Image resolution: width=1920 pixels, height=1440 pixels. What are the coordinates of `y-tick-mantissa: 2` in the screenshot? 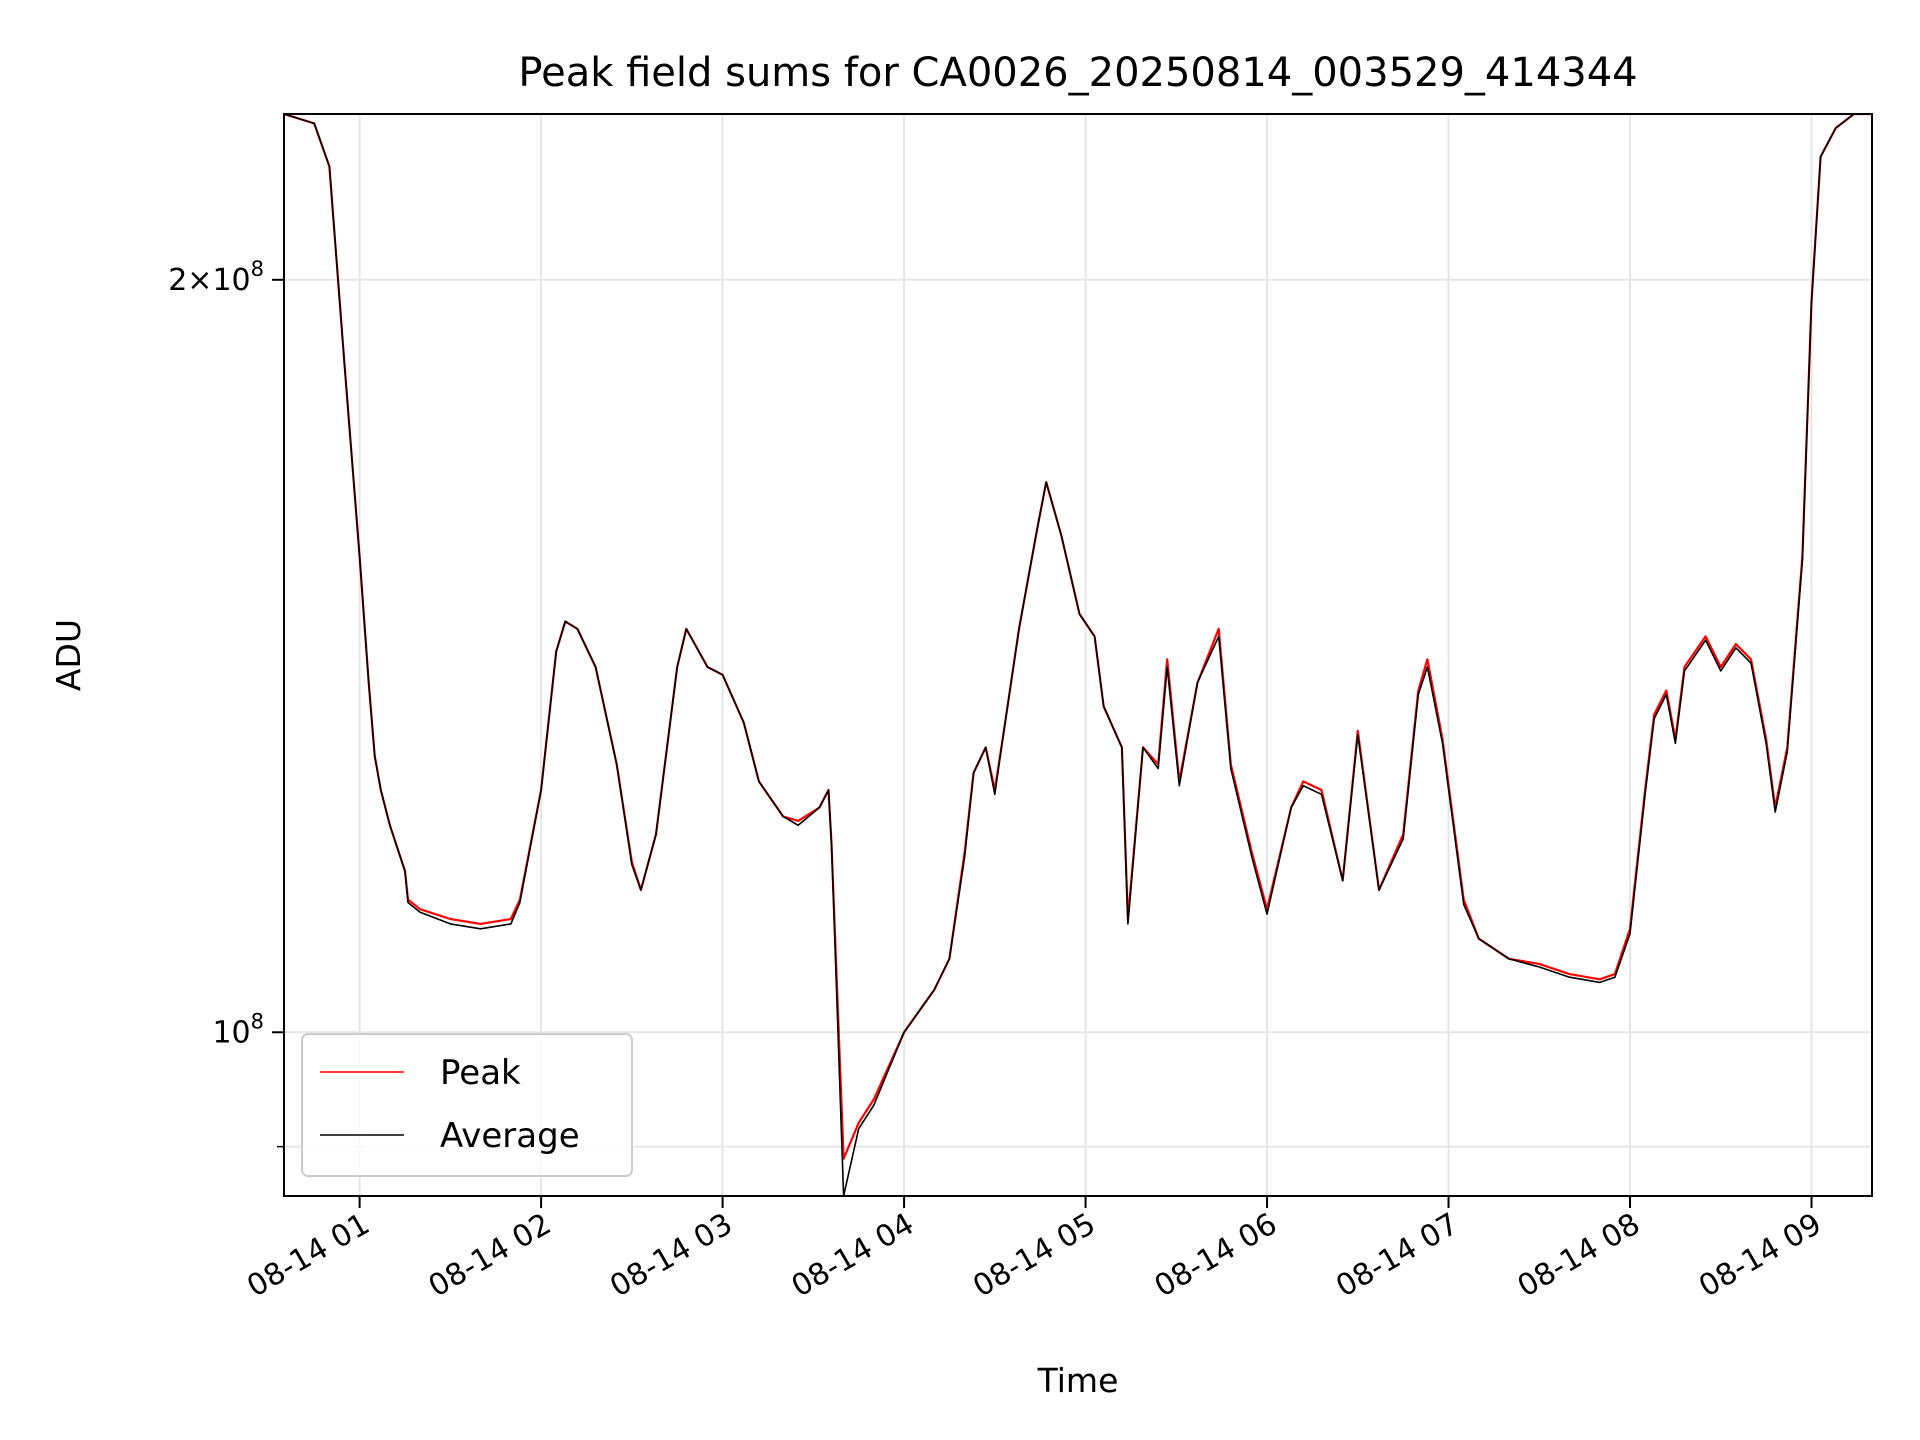 It's located at (177, 280).